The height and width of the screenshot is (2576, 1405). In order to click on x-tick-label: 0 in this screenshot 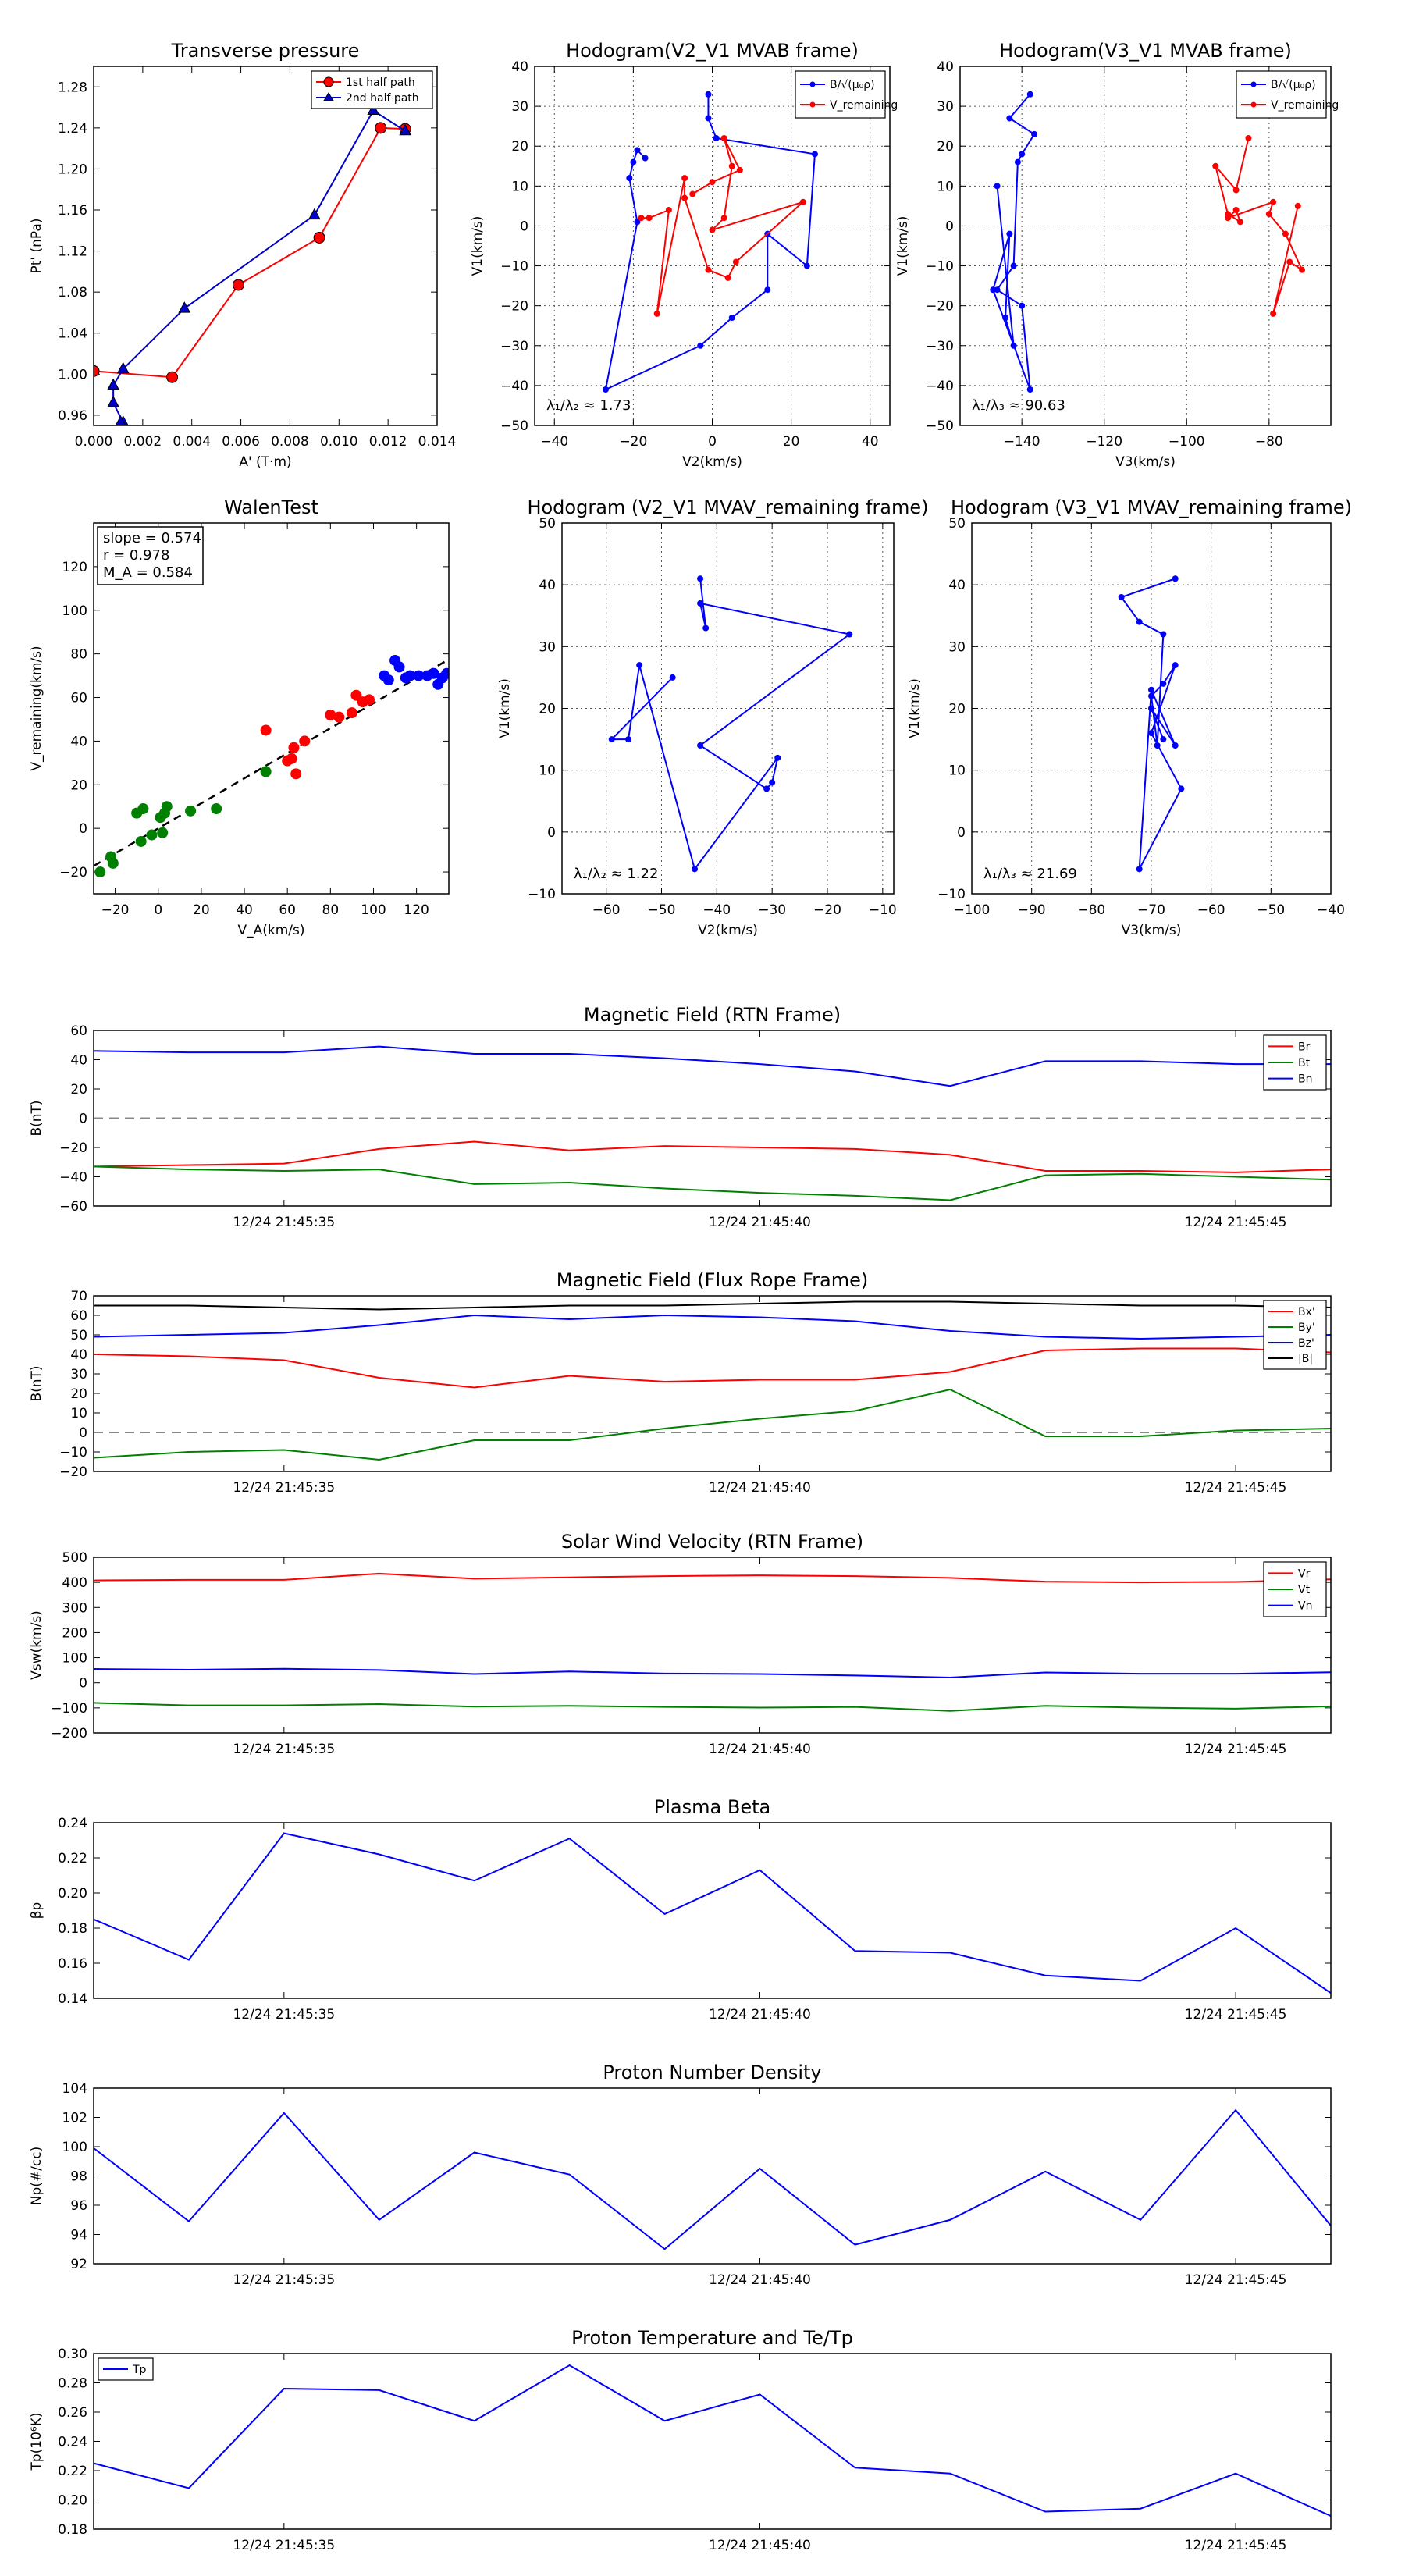, I will do `click(713, 442)`.